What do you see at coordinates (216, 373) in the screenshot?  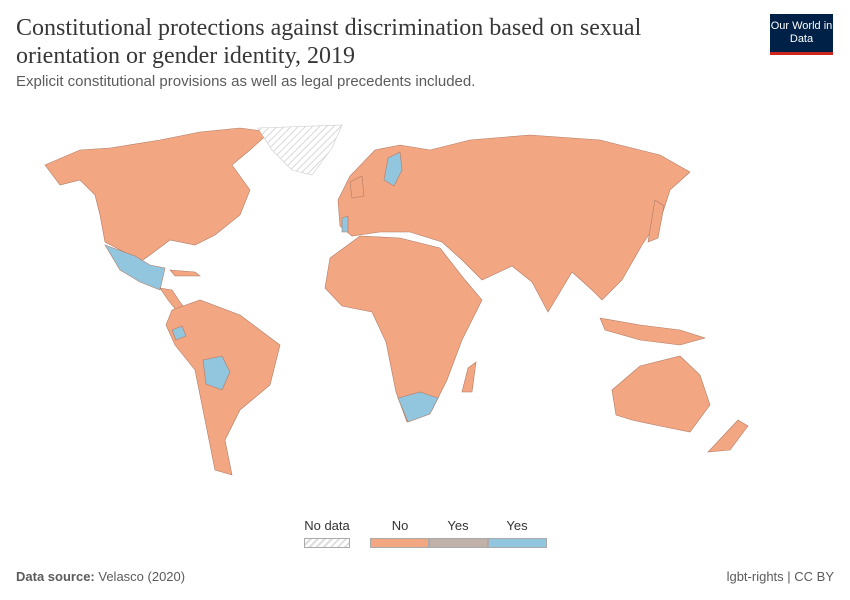 I see `region-bolivia` at bounding box center [216, 373].